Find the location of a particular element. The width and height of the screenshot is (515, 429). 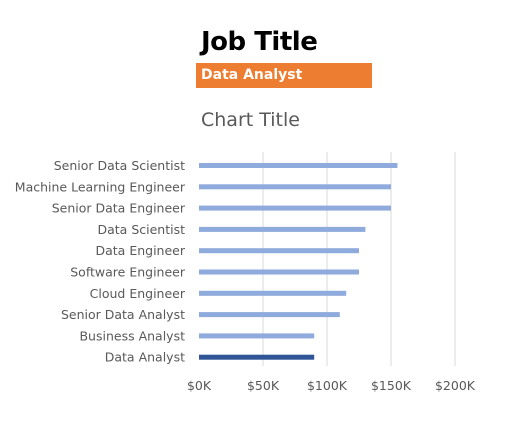

category-label: Data Scientist is located at coordinates (142, 229).